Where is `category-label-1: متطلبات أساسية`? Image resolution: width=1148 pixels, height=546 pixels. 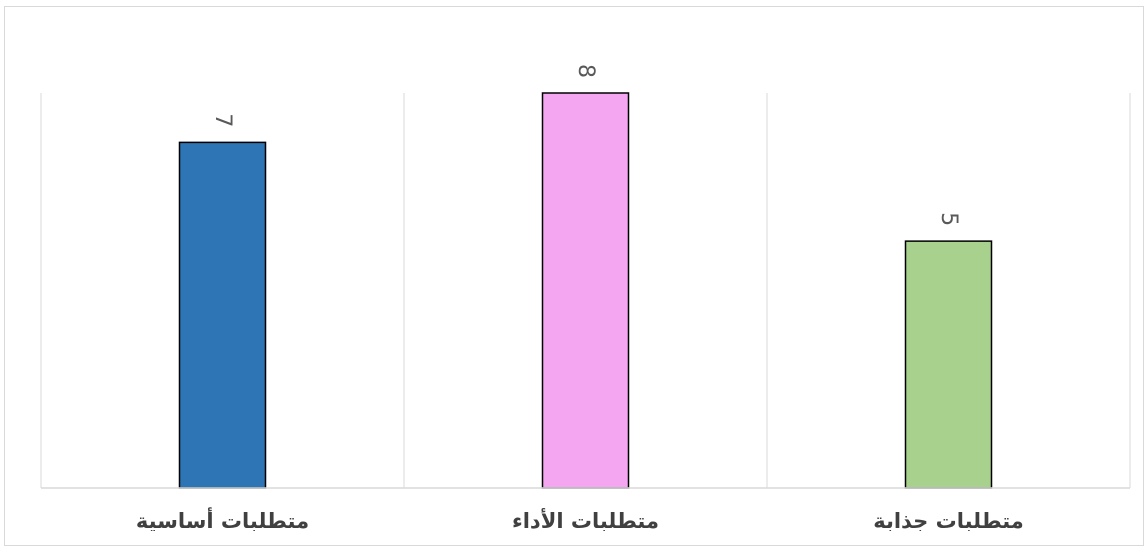 category-label-1: متطلبات أساسية is located at coordinates (222, 518).